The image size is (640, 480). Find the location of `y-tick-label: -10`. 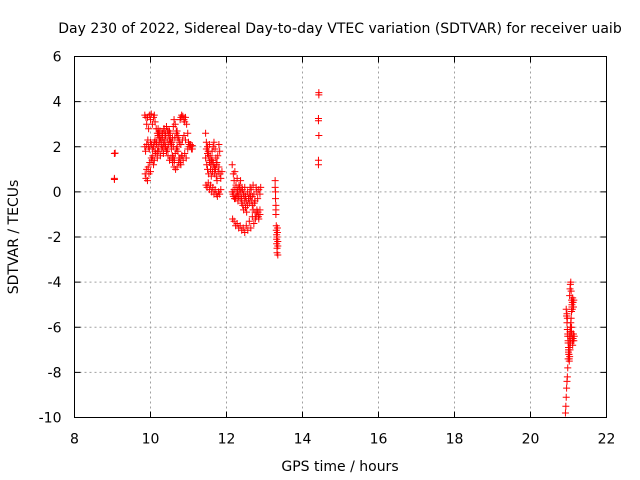

y-tick-label: -10 is located at coordinates (50, 419).